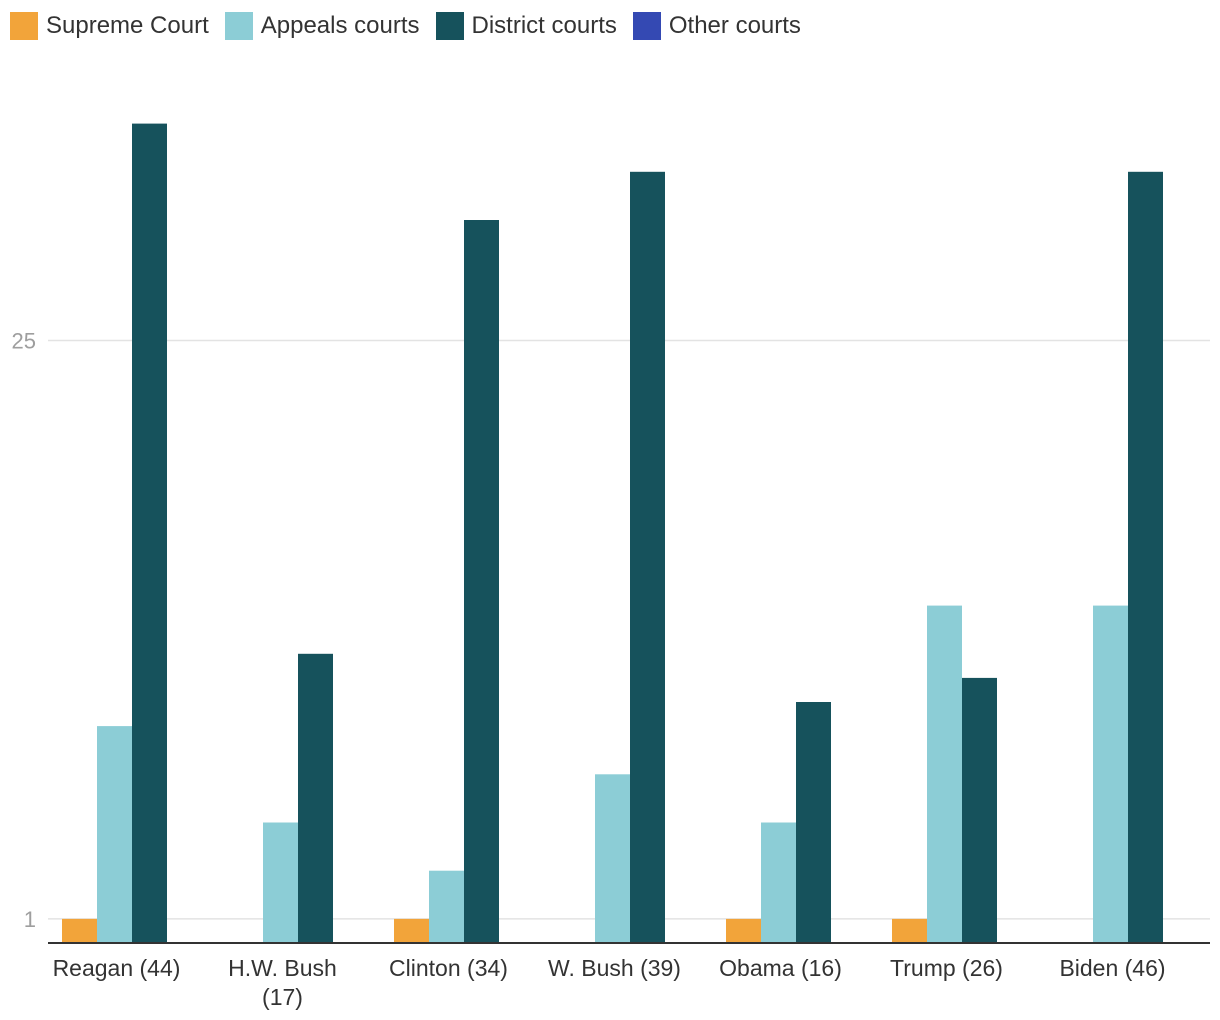 This screenshot has width=1220, height=1020. Describe the element at coordinates (282, 968) in the screenshot. I see `x-tick-label: H.W. Bush` at that location.